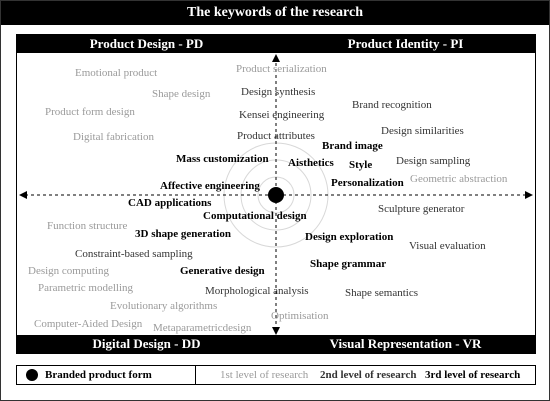 Image resolution: width=550 pixels, height=401 pixels. What do you see at coordinates (348, 264) in the screenshot?
I see `keyword-26: Shape grammar` at bounding box center [348, 264].